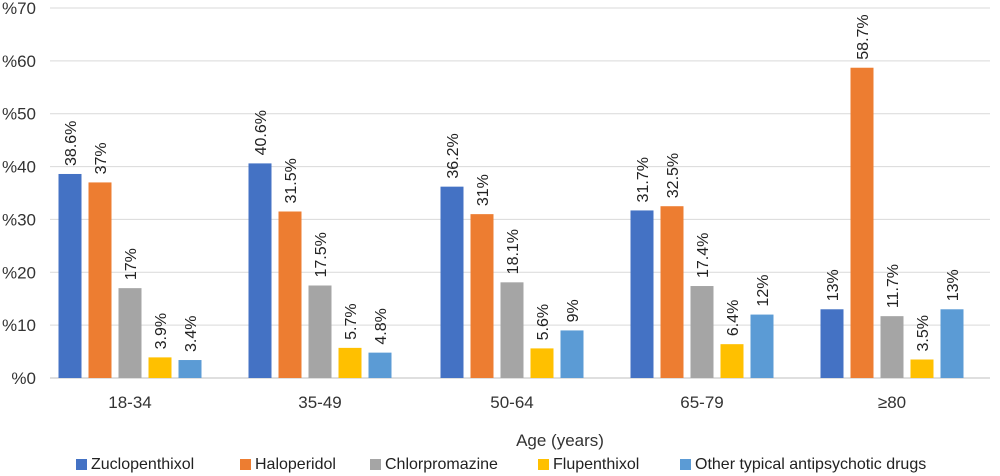 The image size is (1000, 476). What do you see at coordinates (142, 464) in the screenshot?
I see `legend-label: Zuclopenthixol` at bounding box center [142, 464].